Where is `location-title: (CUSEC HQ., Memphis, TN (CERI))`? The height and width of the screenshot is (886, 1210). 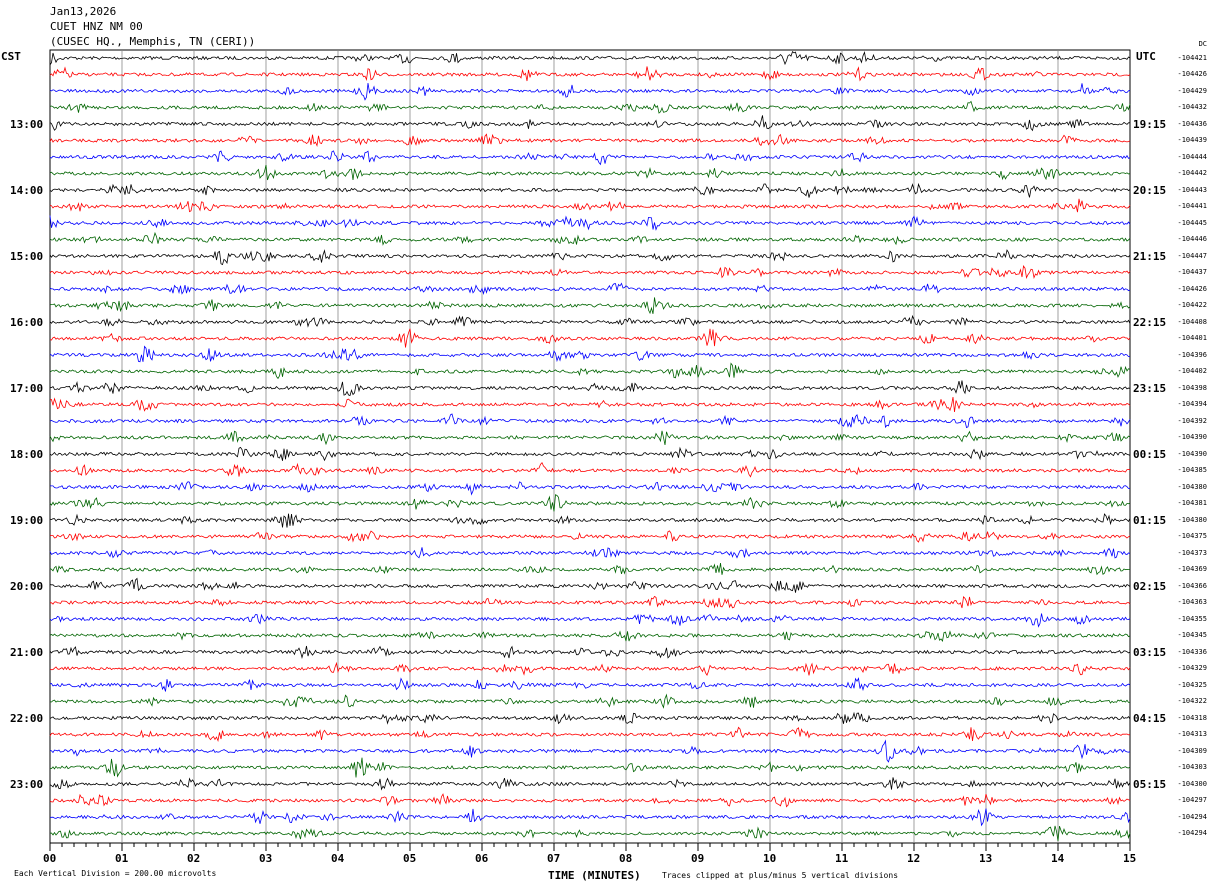
location-title: (CUSEC HQ., Memphis, TN (CERI)) is located at coordinates (153, 41).